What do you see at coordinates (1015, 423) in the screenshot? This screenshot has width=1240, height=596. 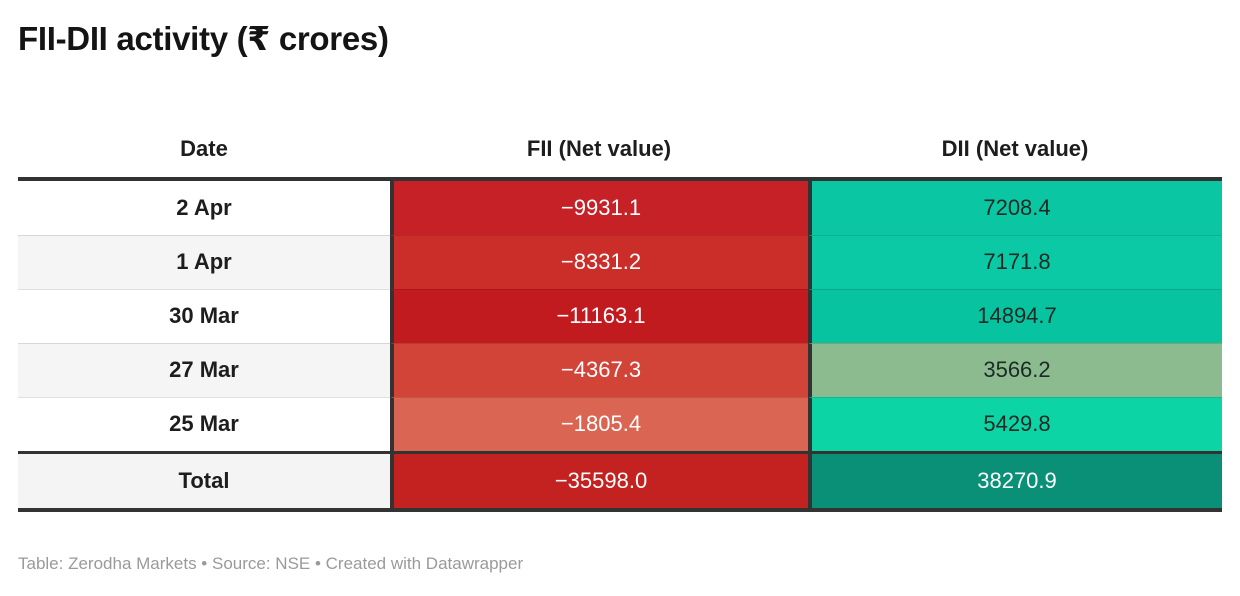 I see `dii-value-cell: 5429.8` at bounding box center [1015, 423].